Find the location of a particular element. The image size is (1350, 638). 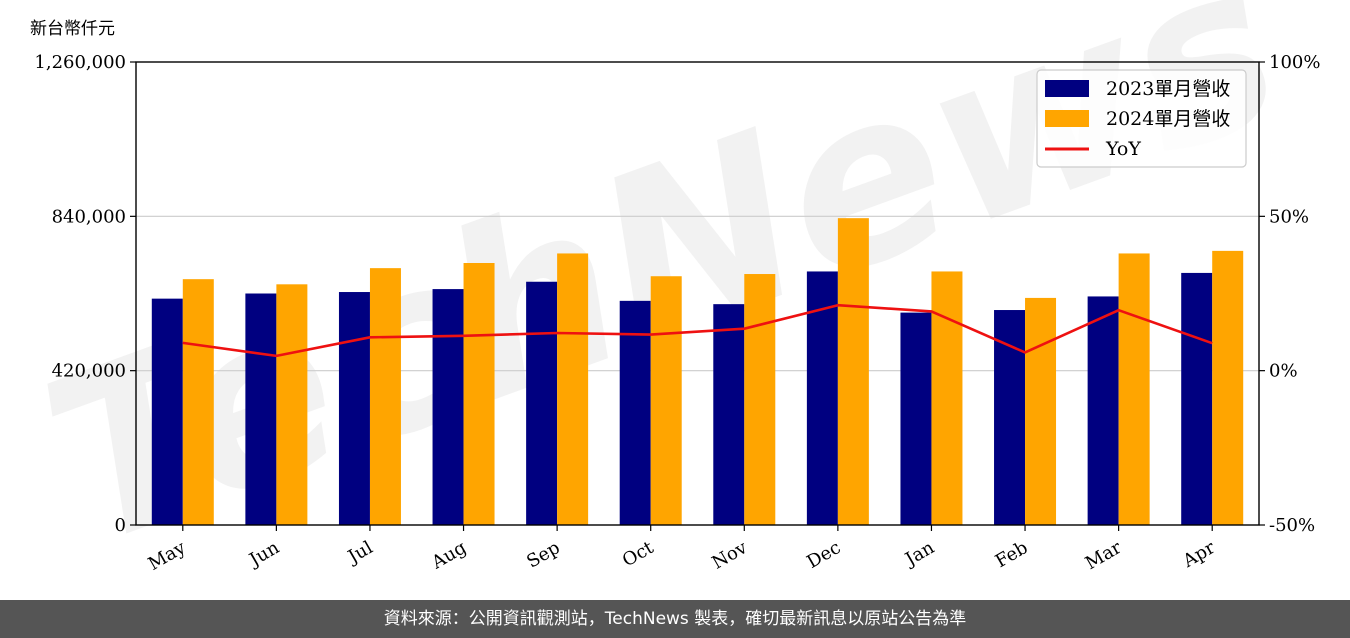

bar-2023-jan is located at coordinates (916, 418).